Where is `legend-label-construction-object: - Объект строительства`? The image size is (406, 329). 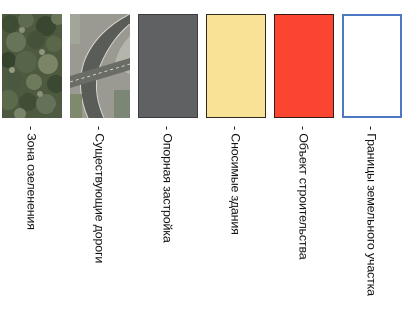 legend-label-construction-object: - Объект строительства is located at coordinates (303, 193).